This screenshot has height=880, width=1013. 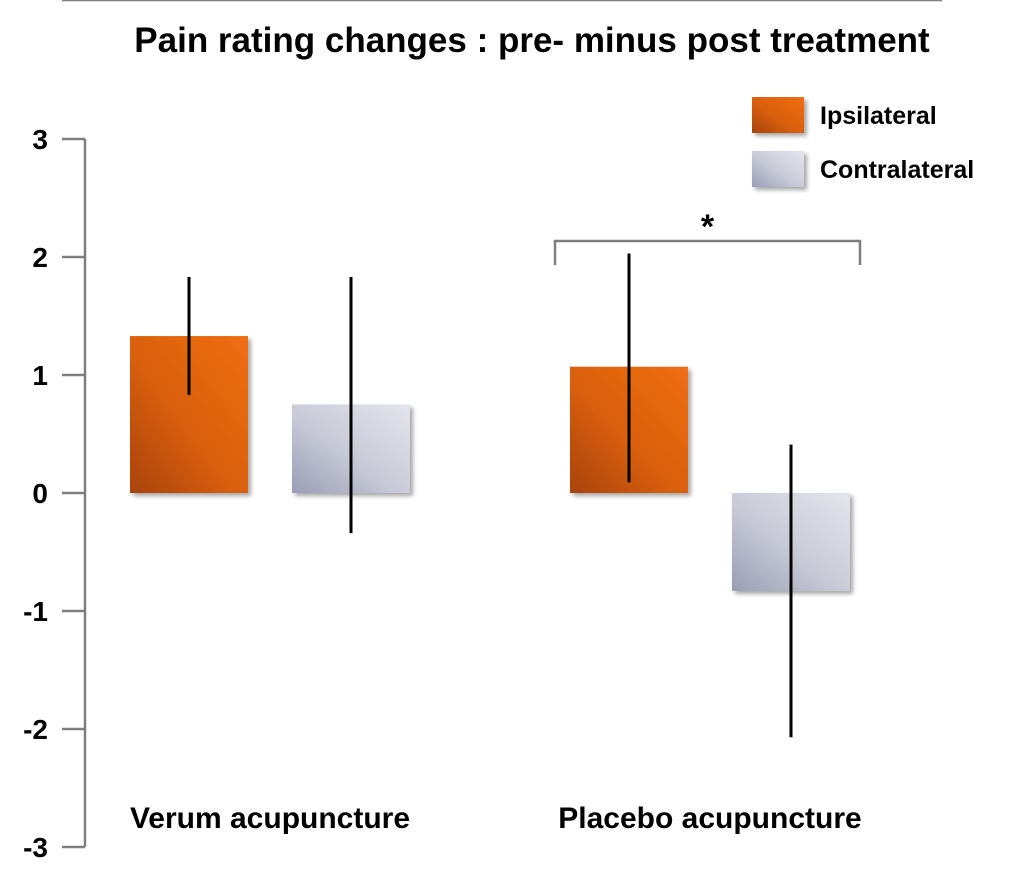 What do you see at coordinates (897, 170) in the screenshot?
I see `legend-label-contralateral: Contralateral` at bounding box center [897, 170].